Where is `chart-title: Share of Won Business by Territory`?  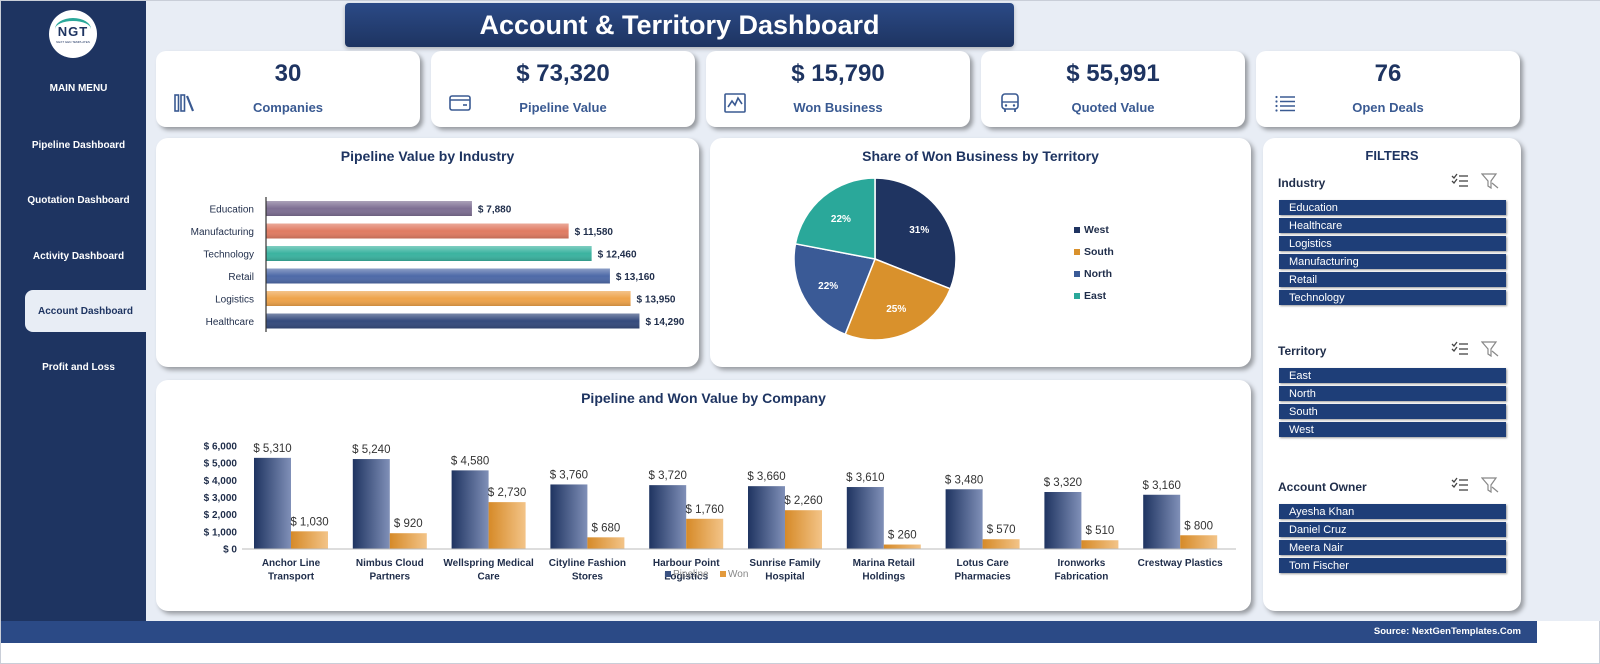 chart-title: Share of Won Business by Territory is located at coordinates (980, 156).